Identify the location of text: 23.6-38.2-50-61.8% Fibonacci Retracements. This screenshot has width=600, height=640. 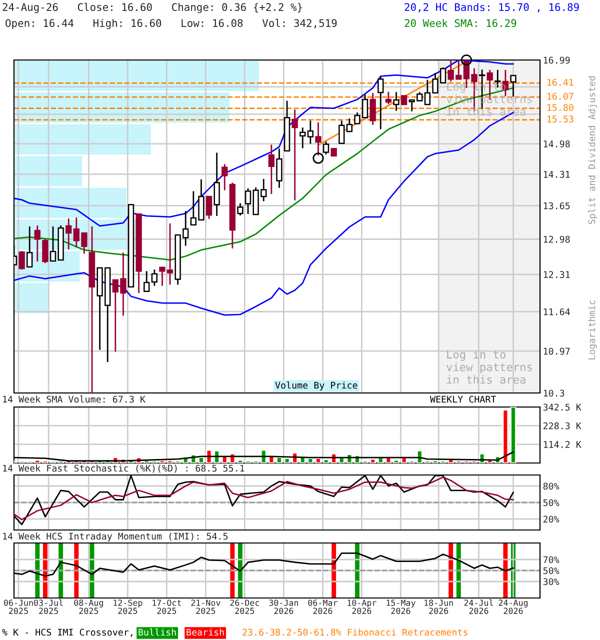
(355, 632).